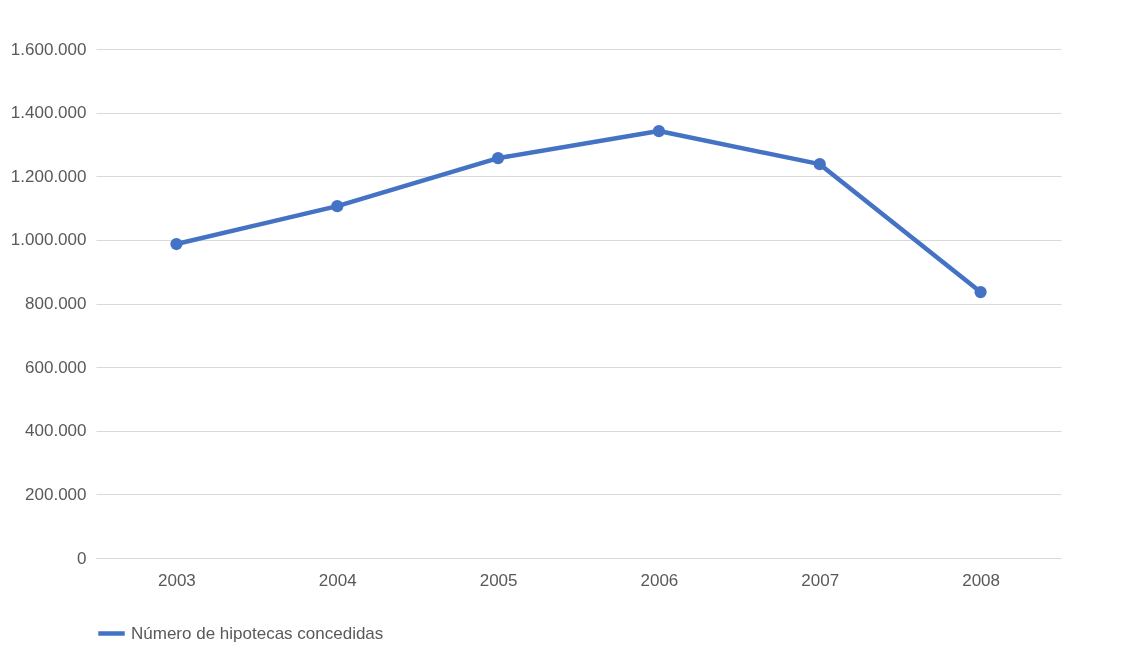  Describe the element at coordinates (56, 494) in the screenshot. I see `y-tick-label: 200.000` at that location.